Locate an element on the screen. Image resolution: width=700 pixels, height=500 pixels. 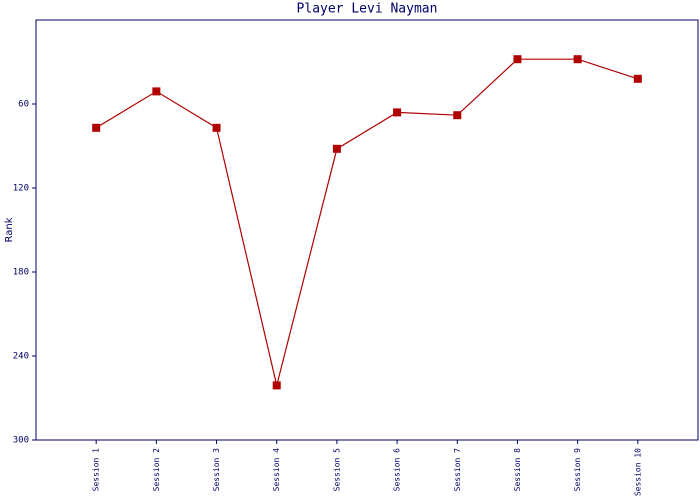
x-tick-label: Session 6 is located at coordinates (397, 470).